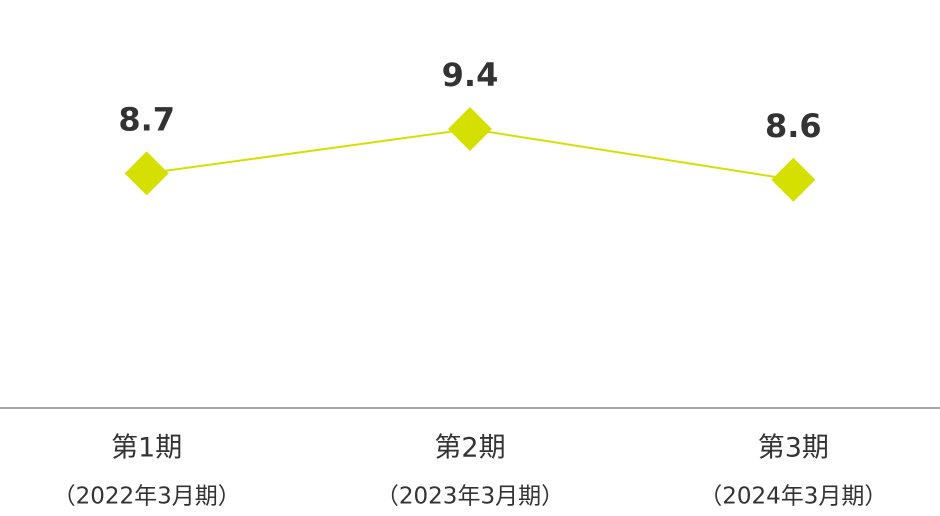  Describe the element at coordinates (470, 497) in the screenshot. I see `x-tick-sublabel: （2023年3月期）` at that location.